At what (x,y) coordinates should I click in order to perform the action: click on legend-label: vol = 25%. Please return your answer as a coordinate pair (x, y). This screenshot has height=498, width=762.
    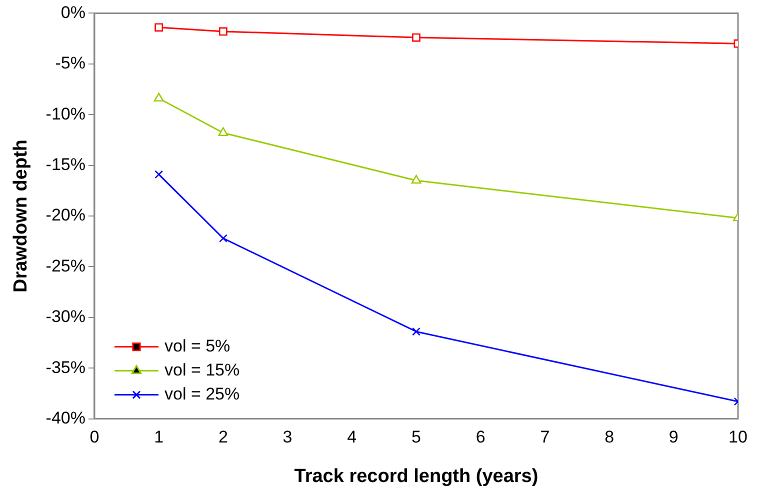
    Looking at the image, I should click on (202, 394).